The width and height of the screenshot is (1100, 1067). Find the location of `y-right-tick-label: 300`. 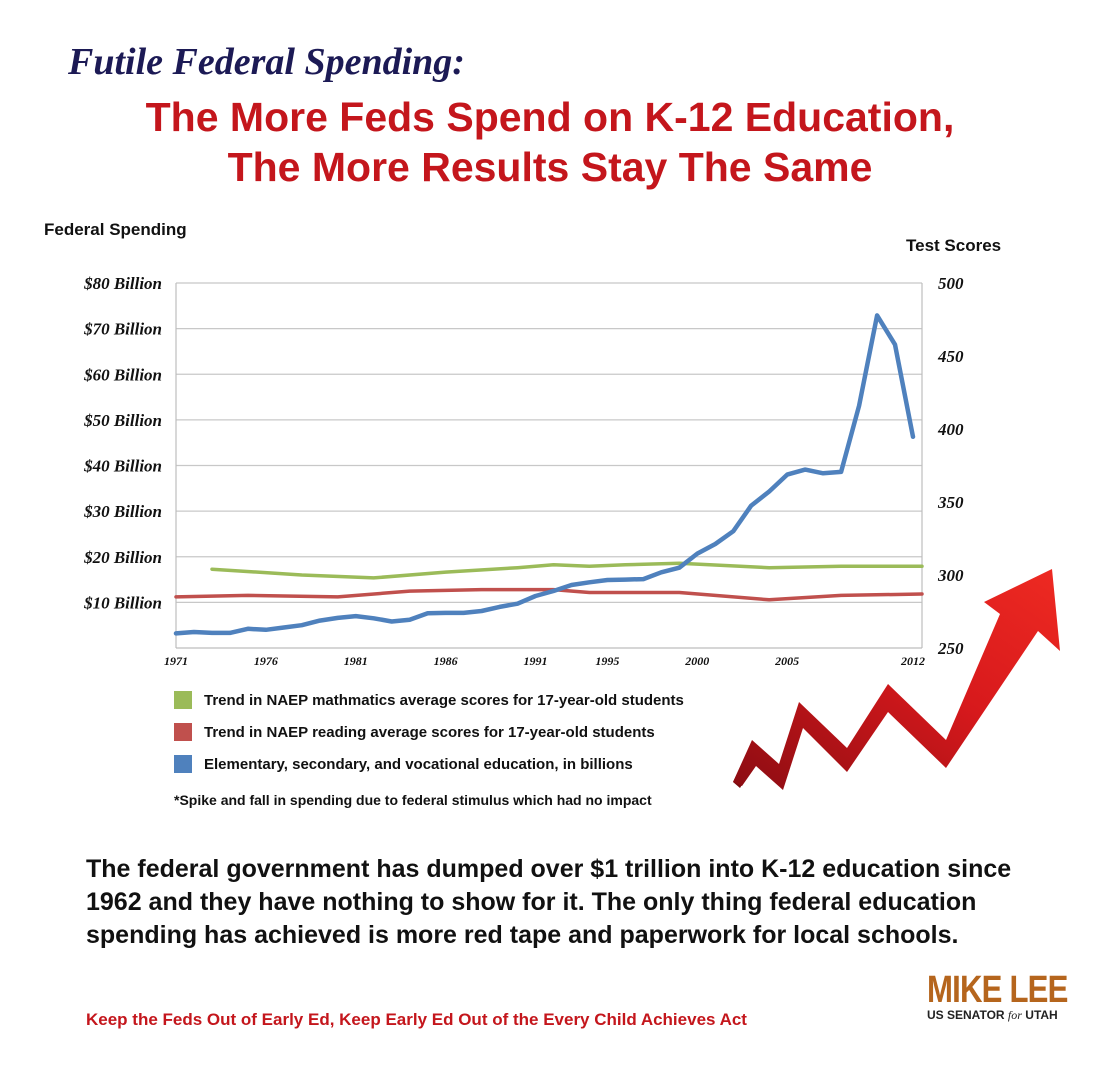

y-right-tick-label: 300 is located at coordinates (950, 575).